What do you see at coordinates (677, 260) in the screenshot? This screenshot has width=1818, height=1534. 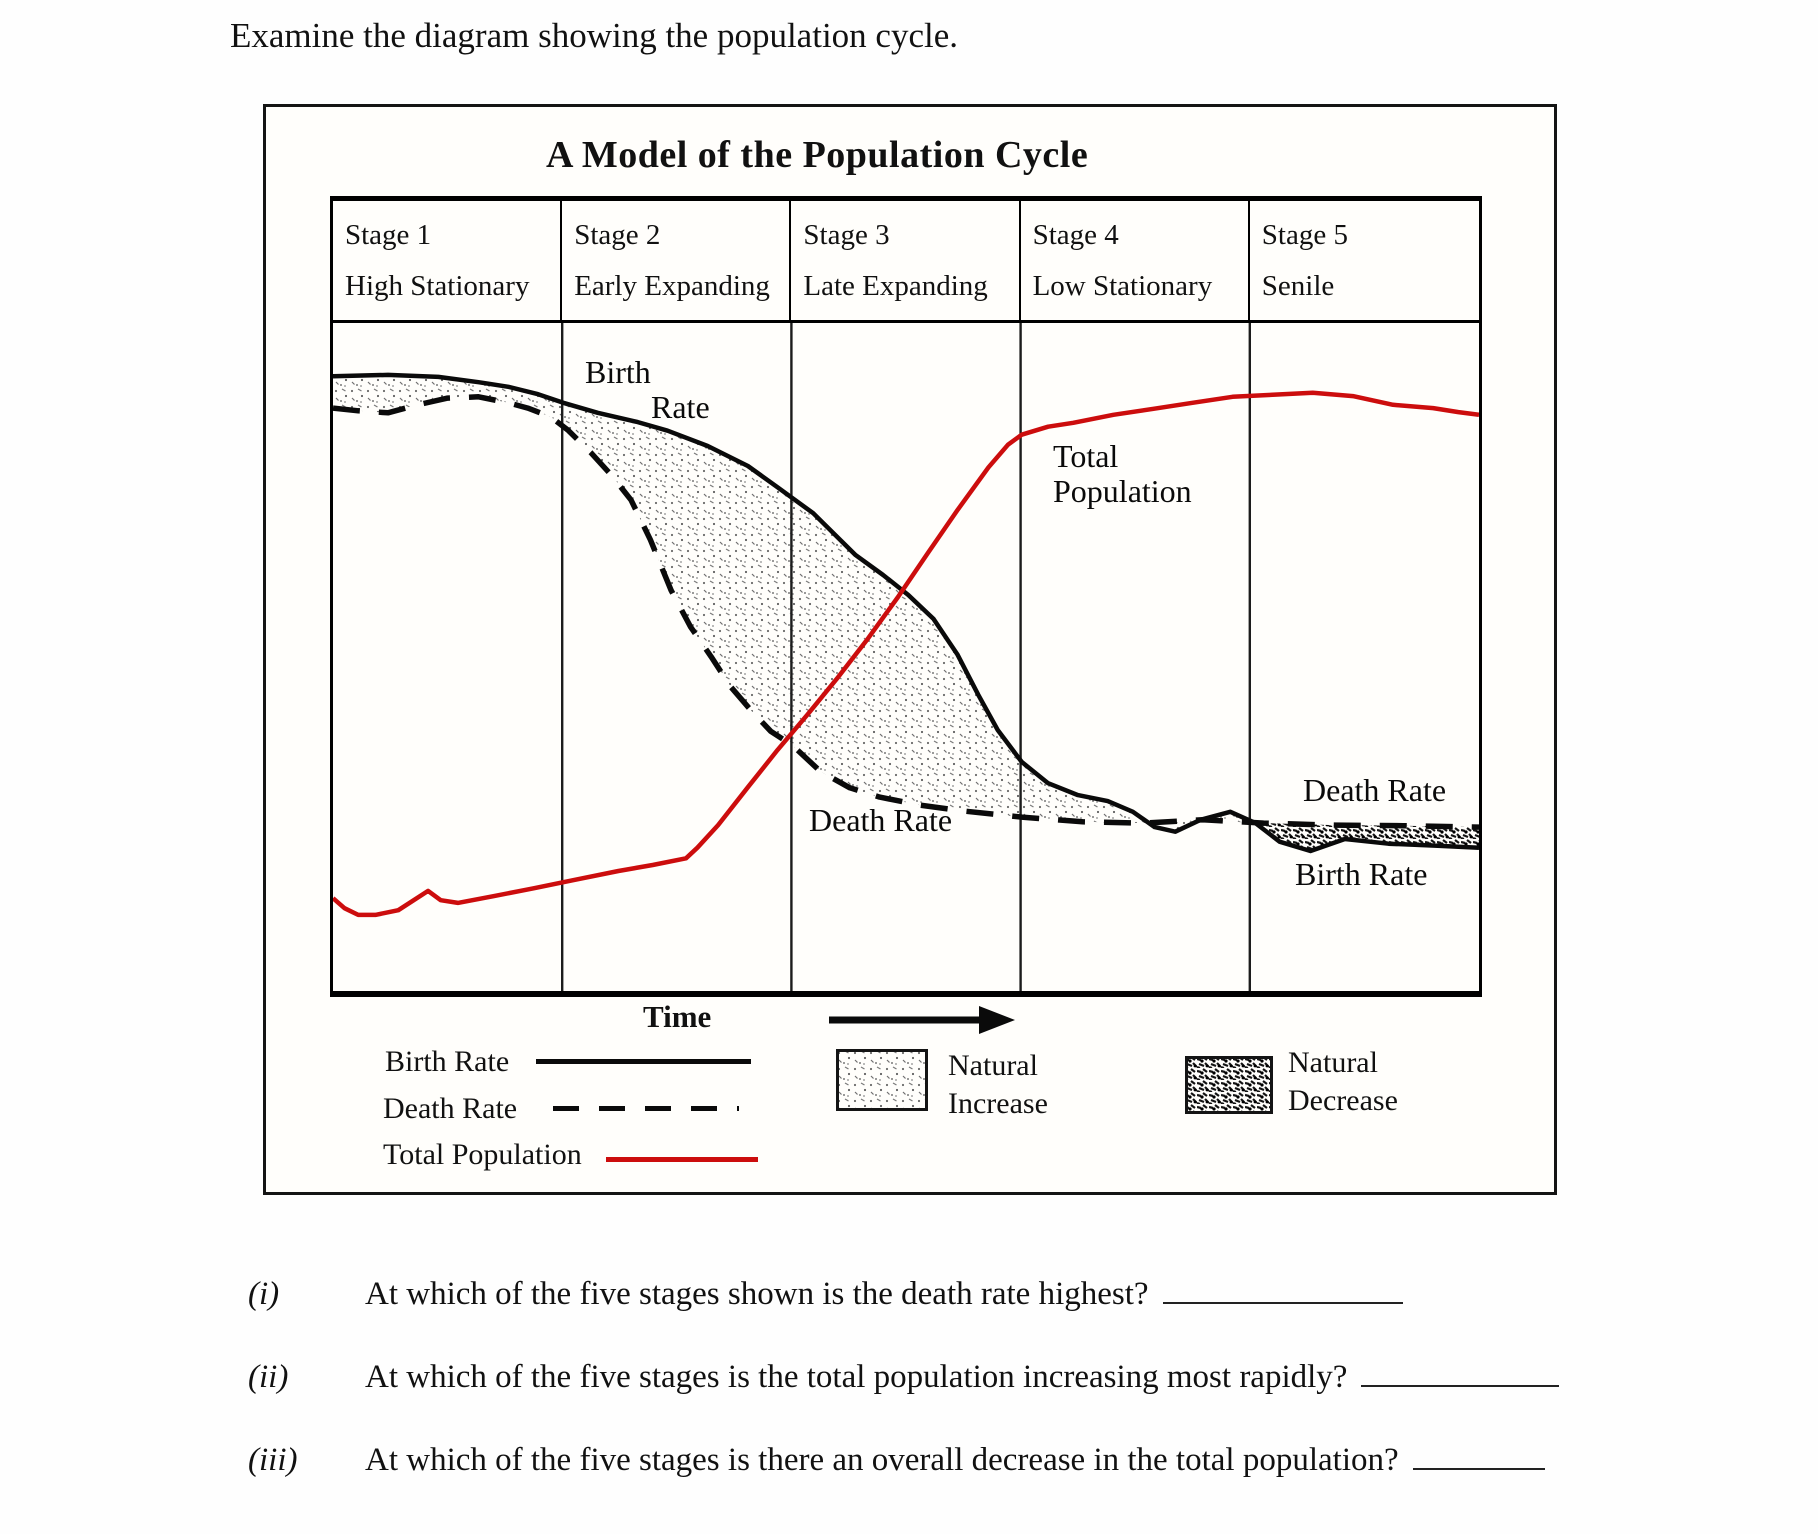 I see `stage-2-cell: Stage 2 Early Expanding` at bounding box center [677, 260].